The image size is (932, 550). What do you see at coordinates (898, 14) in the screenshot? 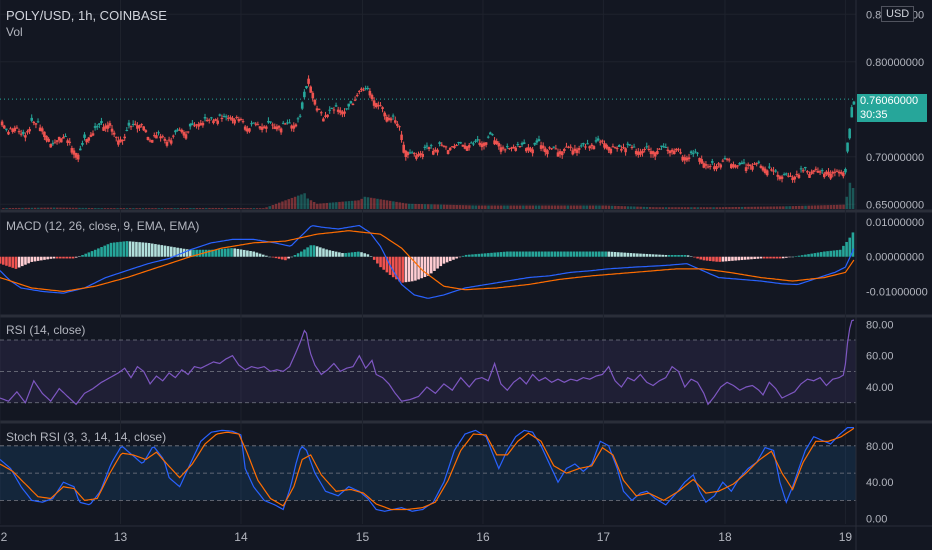
I see `currency-button: USD` at bounding box center [898, 14].